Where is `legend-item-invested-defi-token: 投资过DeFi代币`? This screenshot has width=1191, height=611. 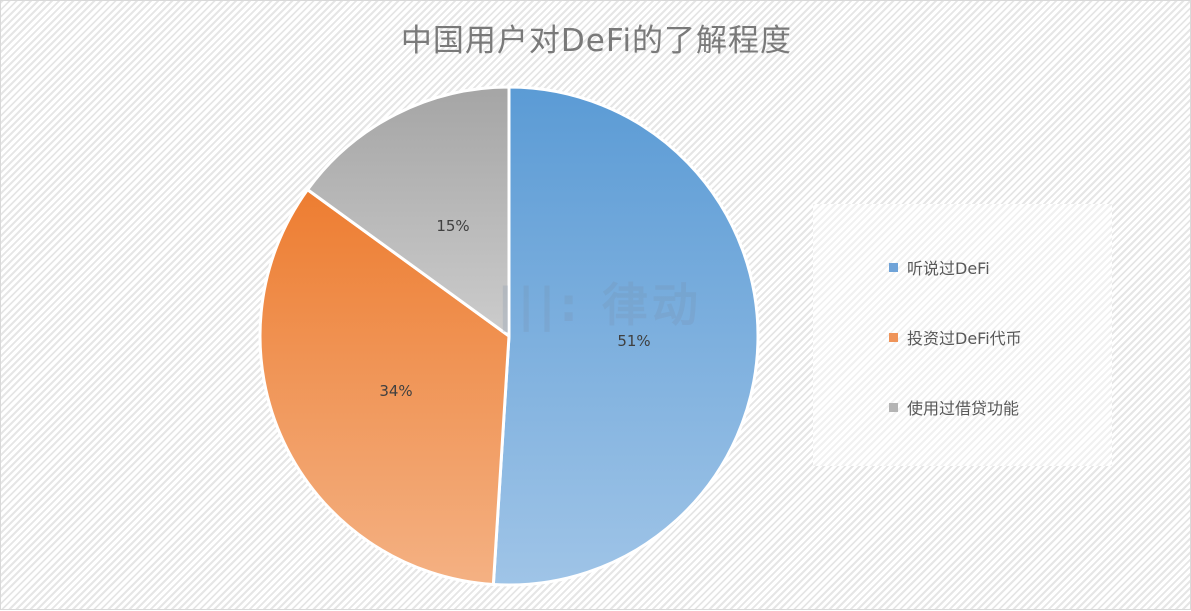
legend-item-invested-defi-token: 投资过DeFi代币 is located at coordinates (955, 337).